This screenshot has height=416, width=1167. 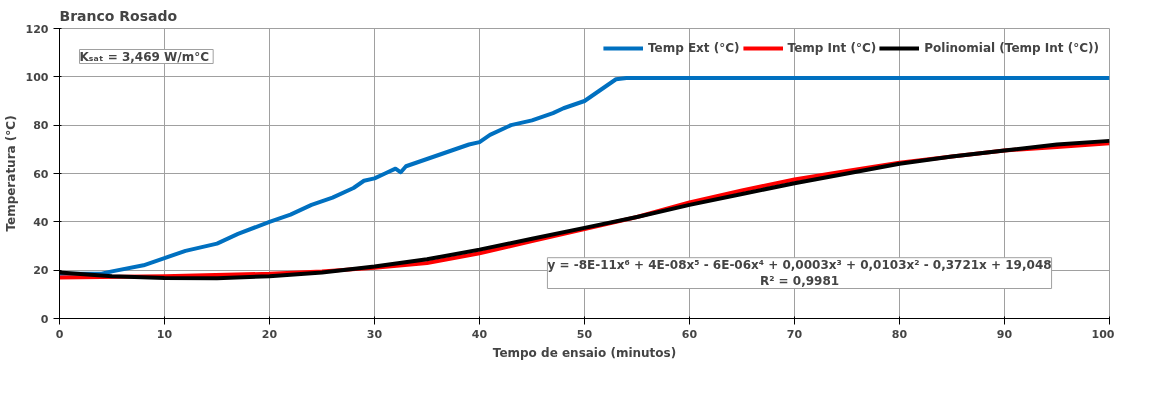 What do you see at coordinates (1103, 334) in the screenshot?
I see `x-tick-label: 100` at bounding box center [1103, 334].